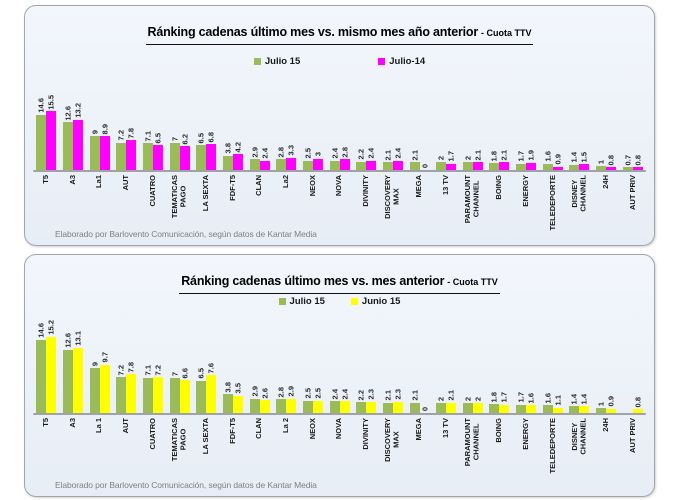 The height and width of the screenshot is (500, 677). Describe the element at coordinates (95, 363) in the screenshot. I see `value-label: 9` at that location.